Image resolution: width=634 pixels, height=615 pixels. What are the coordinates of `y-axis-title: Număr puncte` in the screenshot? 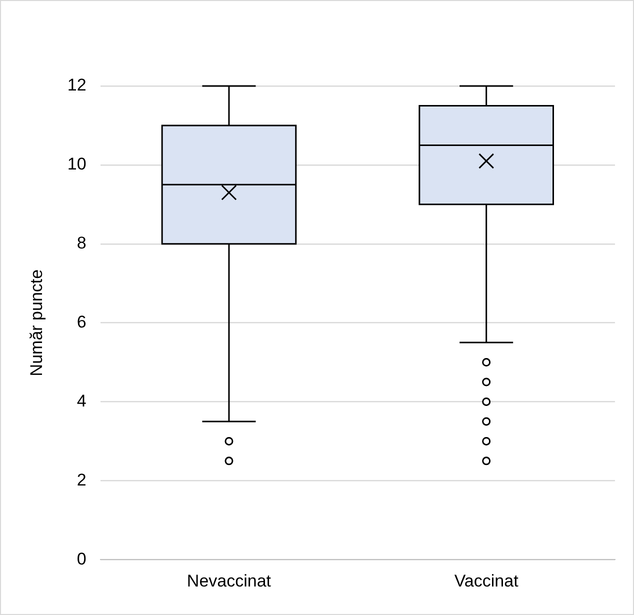 It's located at (36, 322).